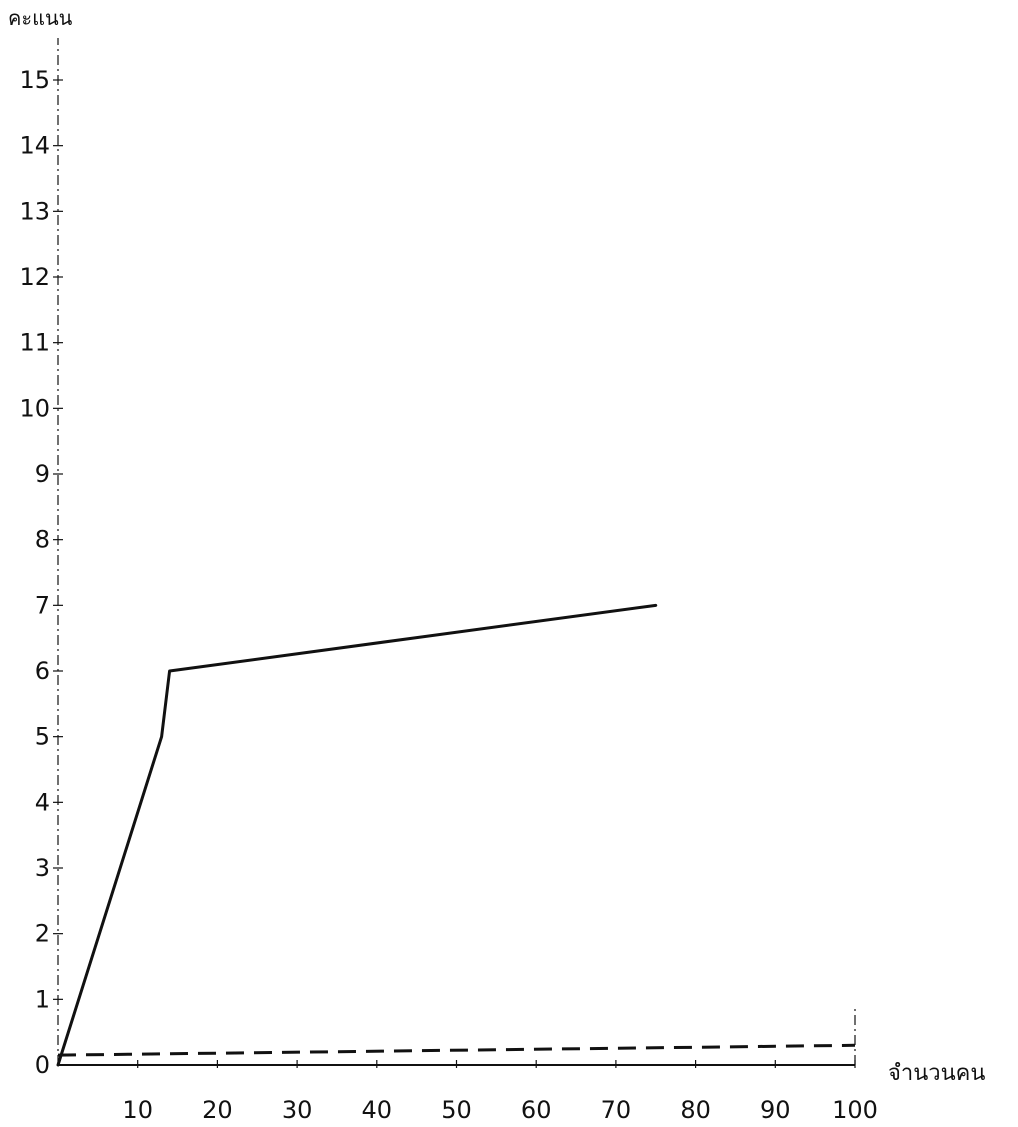  I want to click on x-tick-label: 100, so click(855, 1110).